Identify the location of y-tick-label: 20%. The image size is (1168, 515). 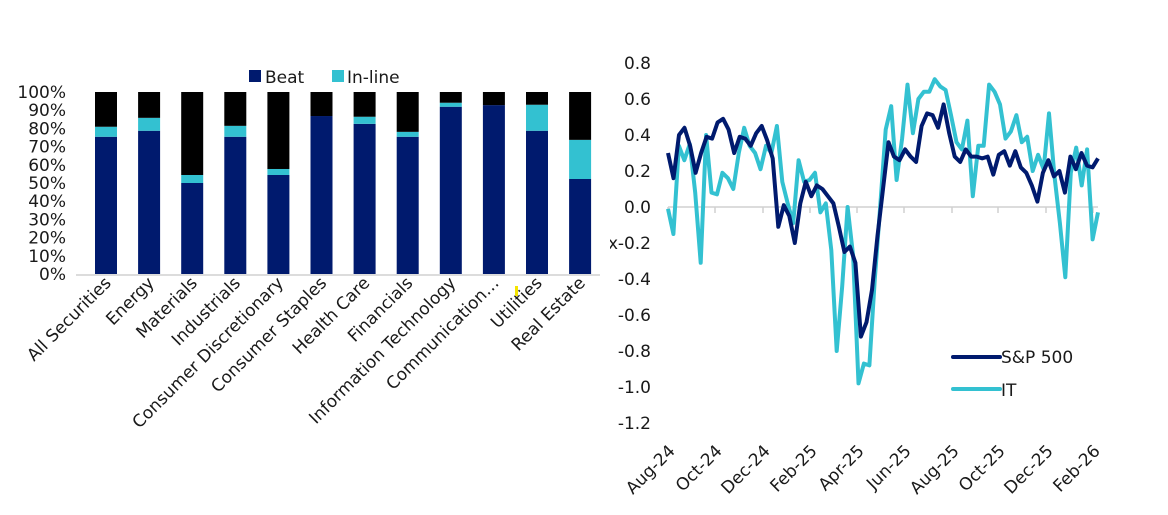
(47, 239).